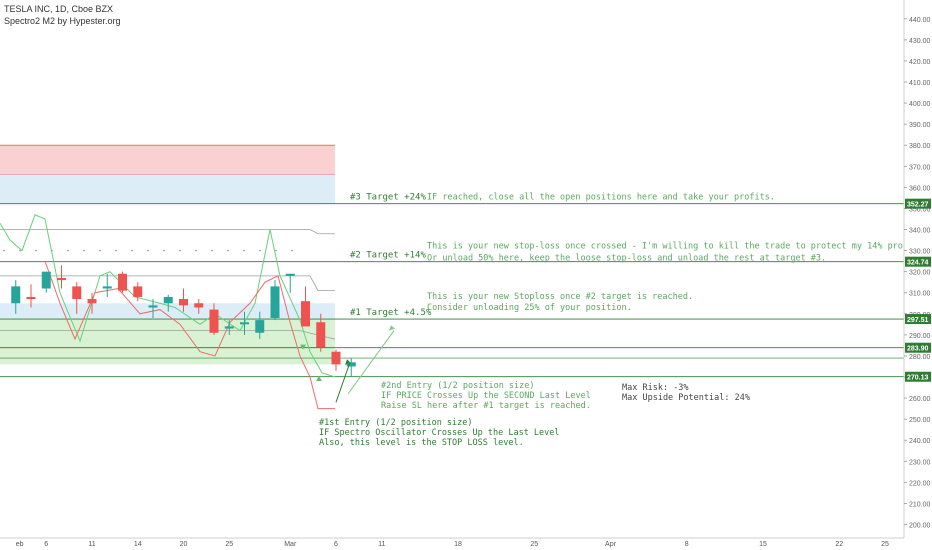 The image size is (932, 550). I want to click on y-tick-label: 320.00, so click(920, 273).